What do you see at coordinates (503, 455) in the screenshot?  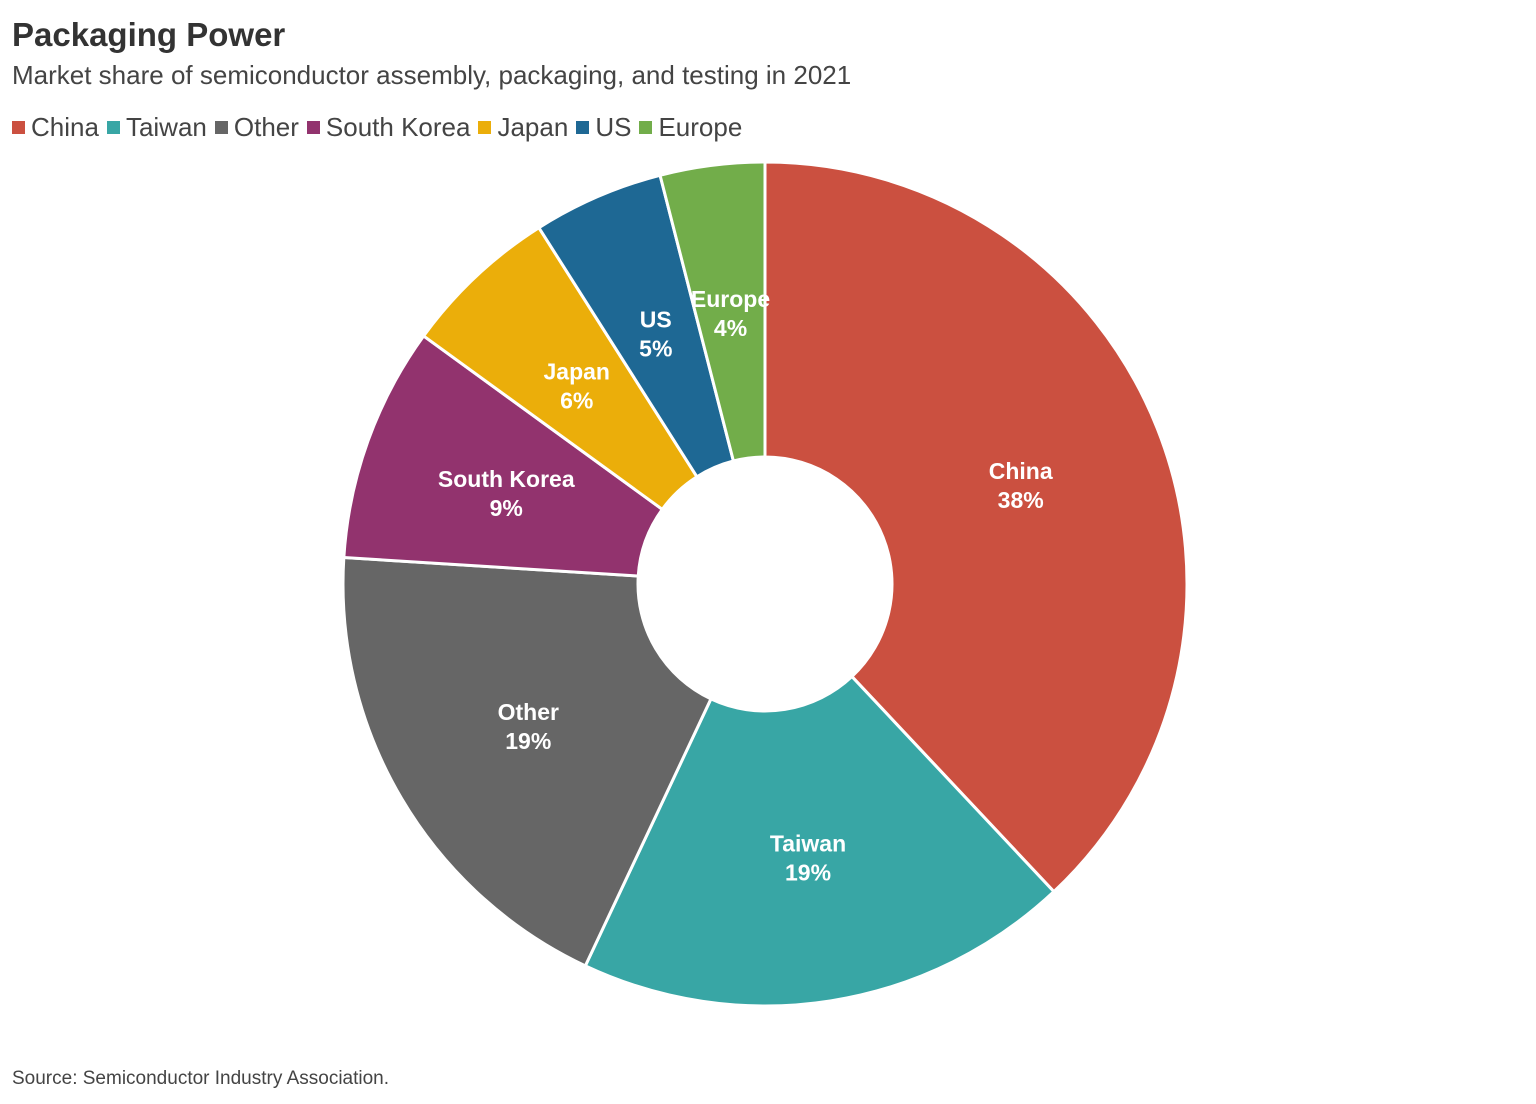 I see `slice-south-korea` at bounding box center [503, 455].